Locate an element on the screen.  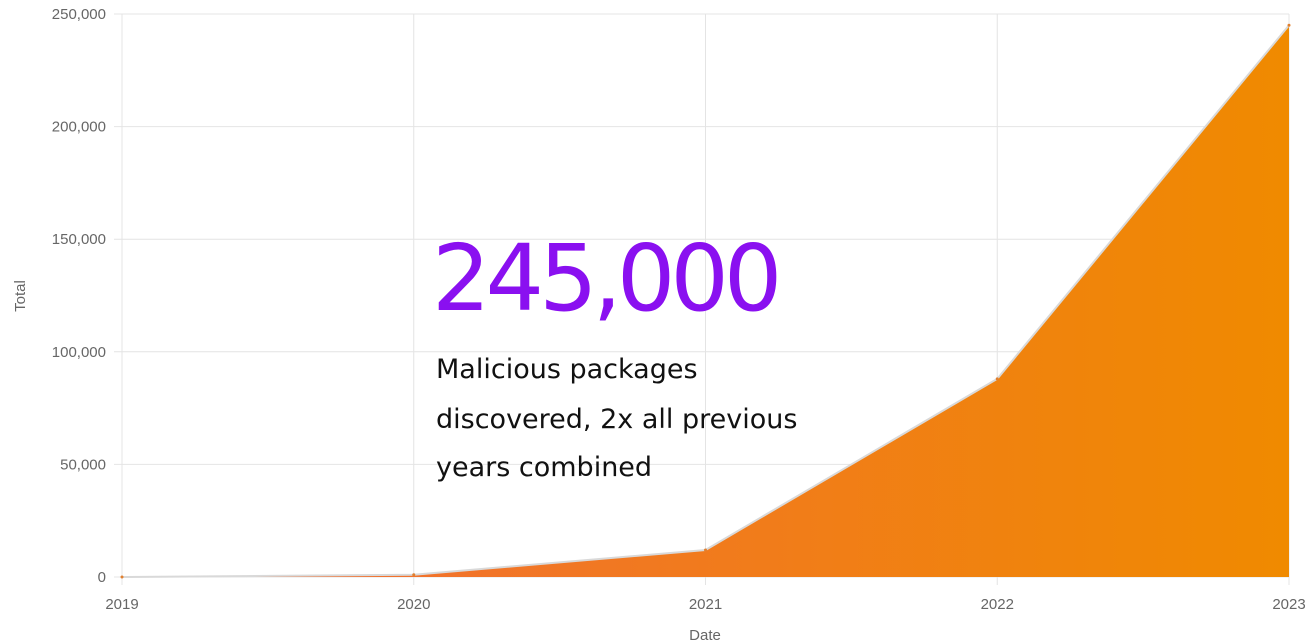
headline-line-1: Malicious packages is located at coordinates (567, 369).